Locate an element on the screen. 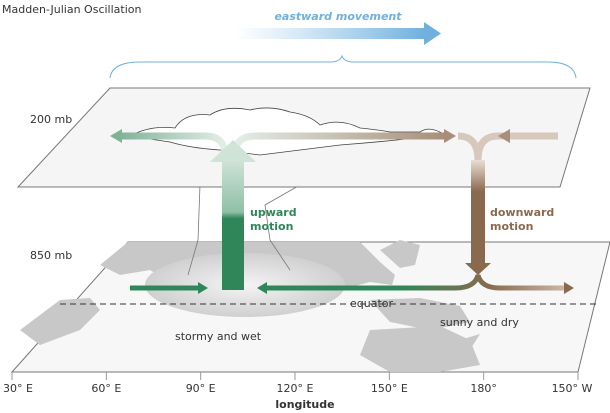  axis-tick-label: 150° W is located at coordinates (572, 388).